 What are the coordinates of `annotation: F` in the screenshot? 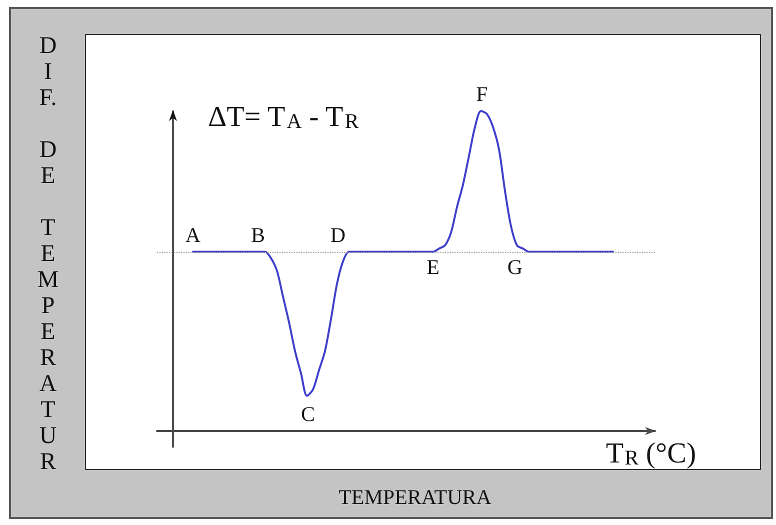 It's located at (482, 94).